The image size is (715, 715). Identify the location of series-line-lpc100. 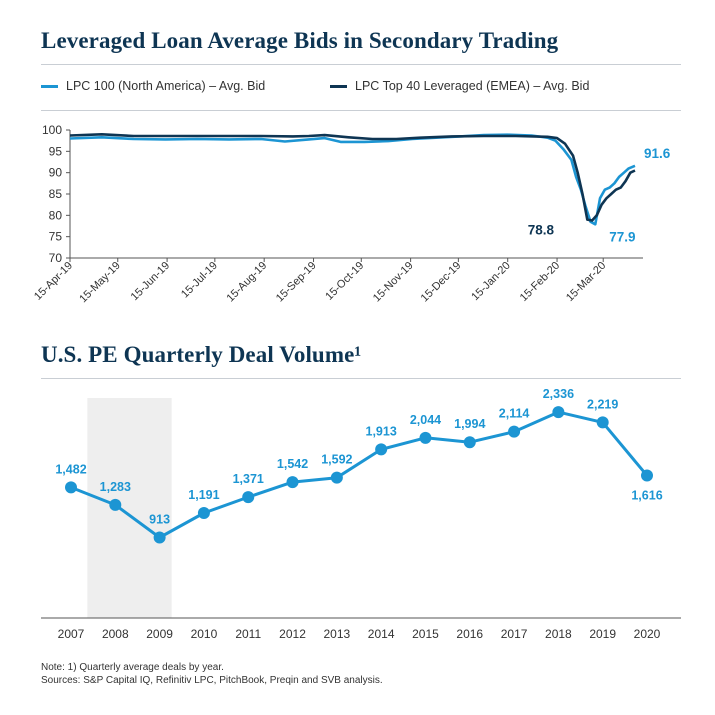
(352, 179).